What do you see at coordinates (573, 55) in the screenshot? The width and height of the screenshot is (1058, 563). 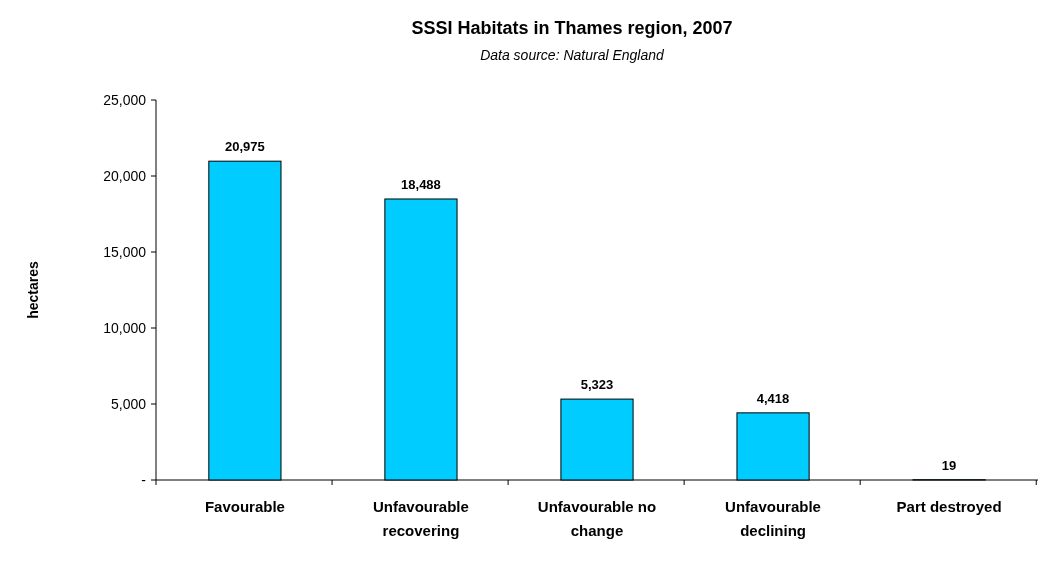 I see `chart-subtitle: Data source: Natural England` at bounding box center [573, 55].